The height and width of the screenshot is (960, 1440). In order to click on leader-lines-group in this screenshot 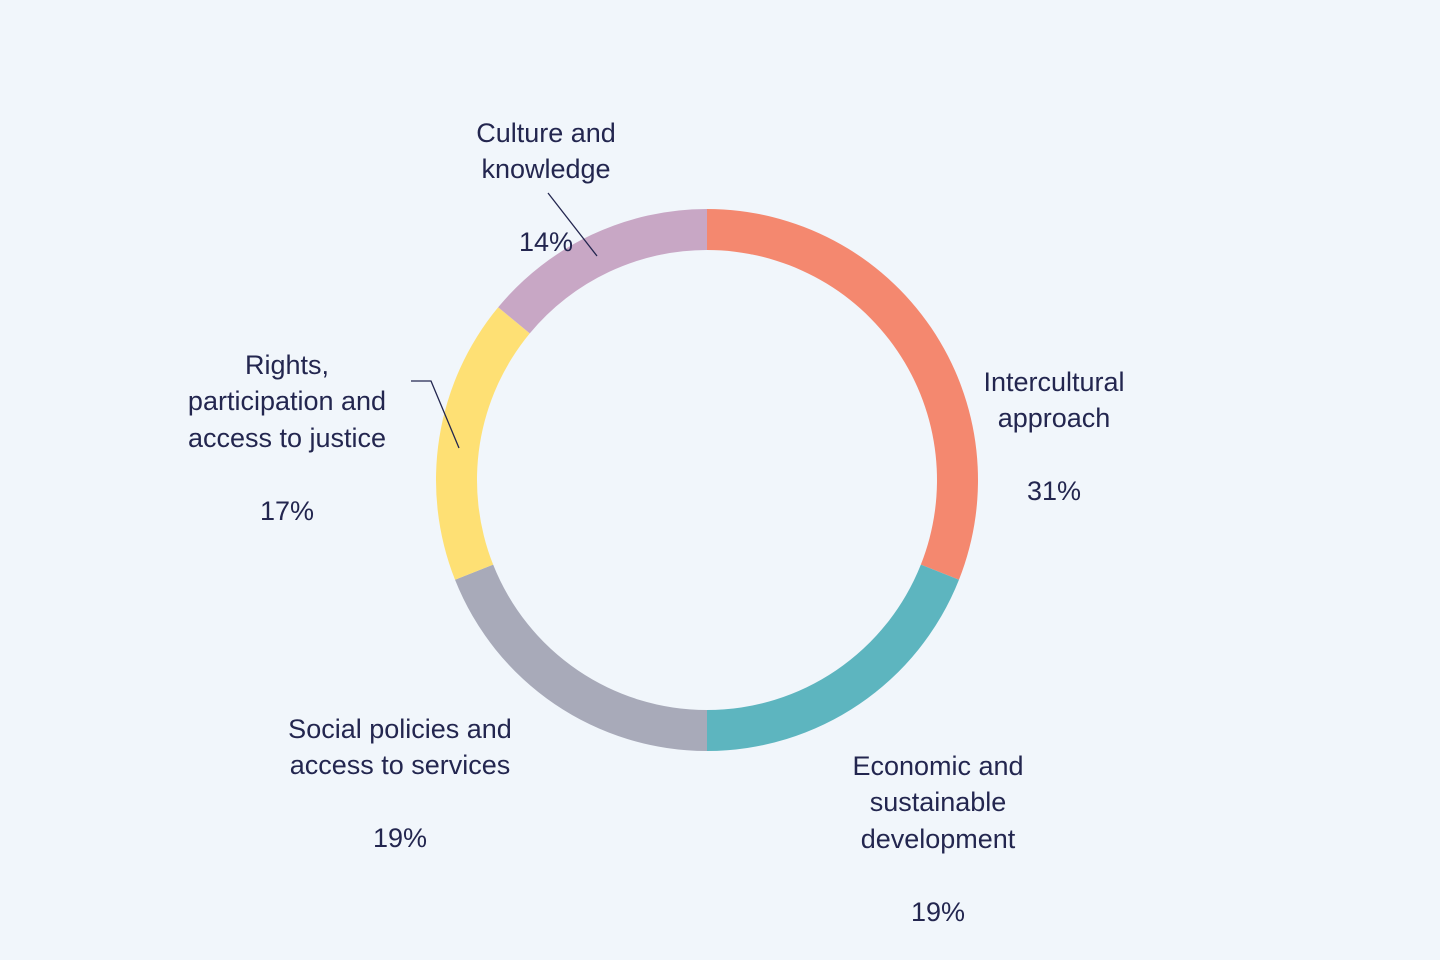, I will do `click(504, 320)`.